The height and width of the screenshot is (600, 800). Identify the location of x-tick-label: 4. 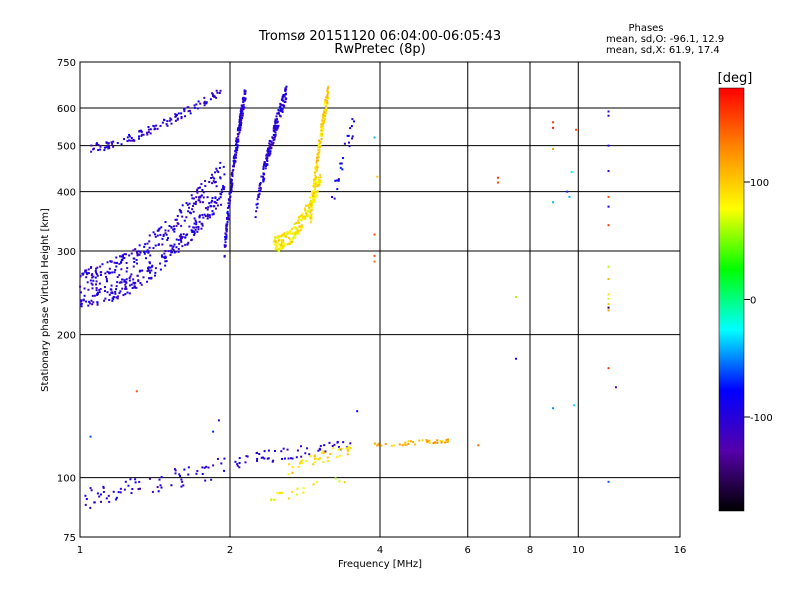
(380, 550).